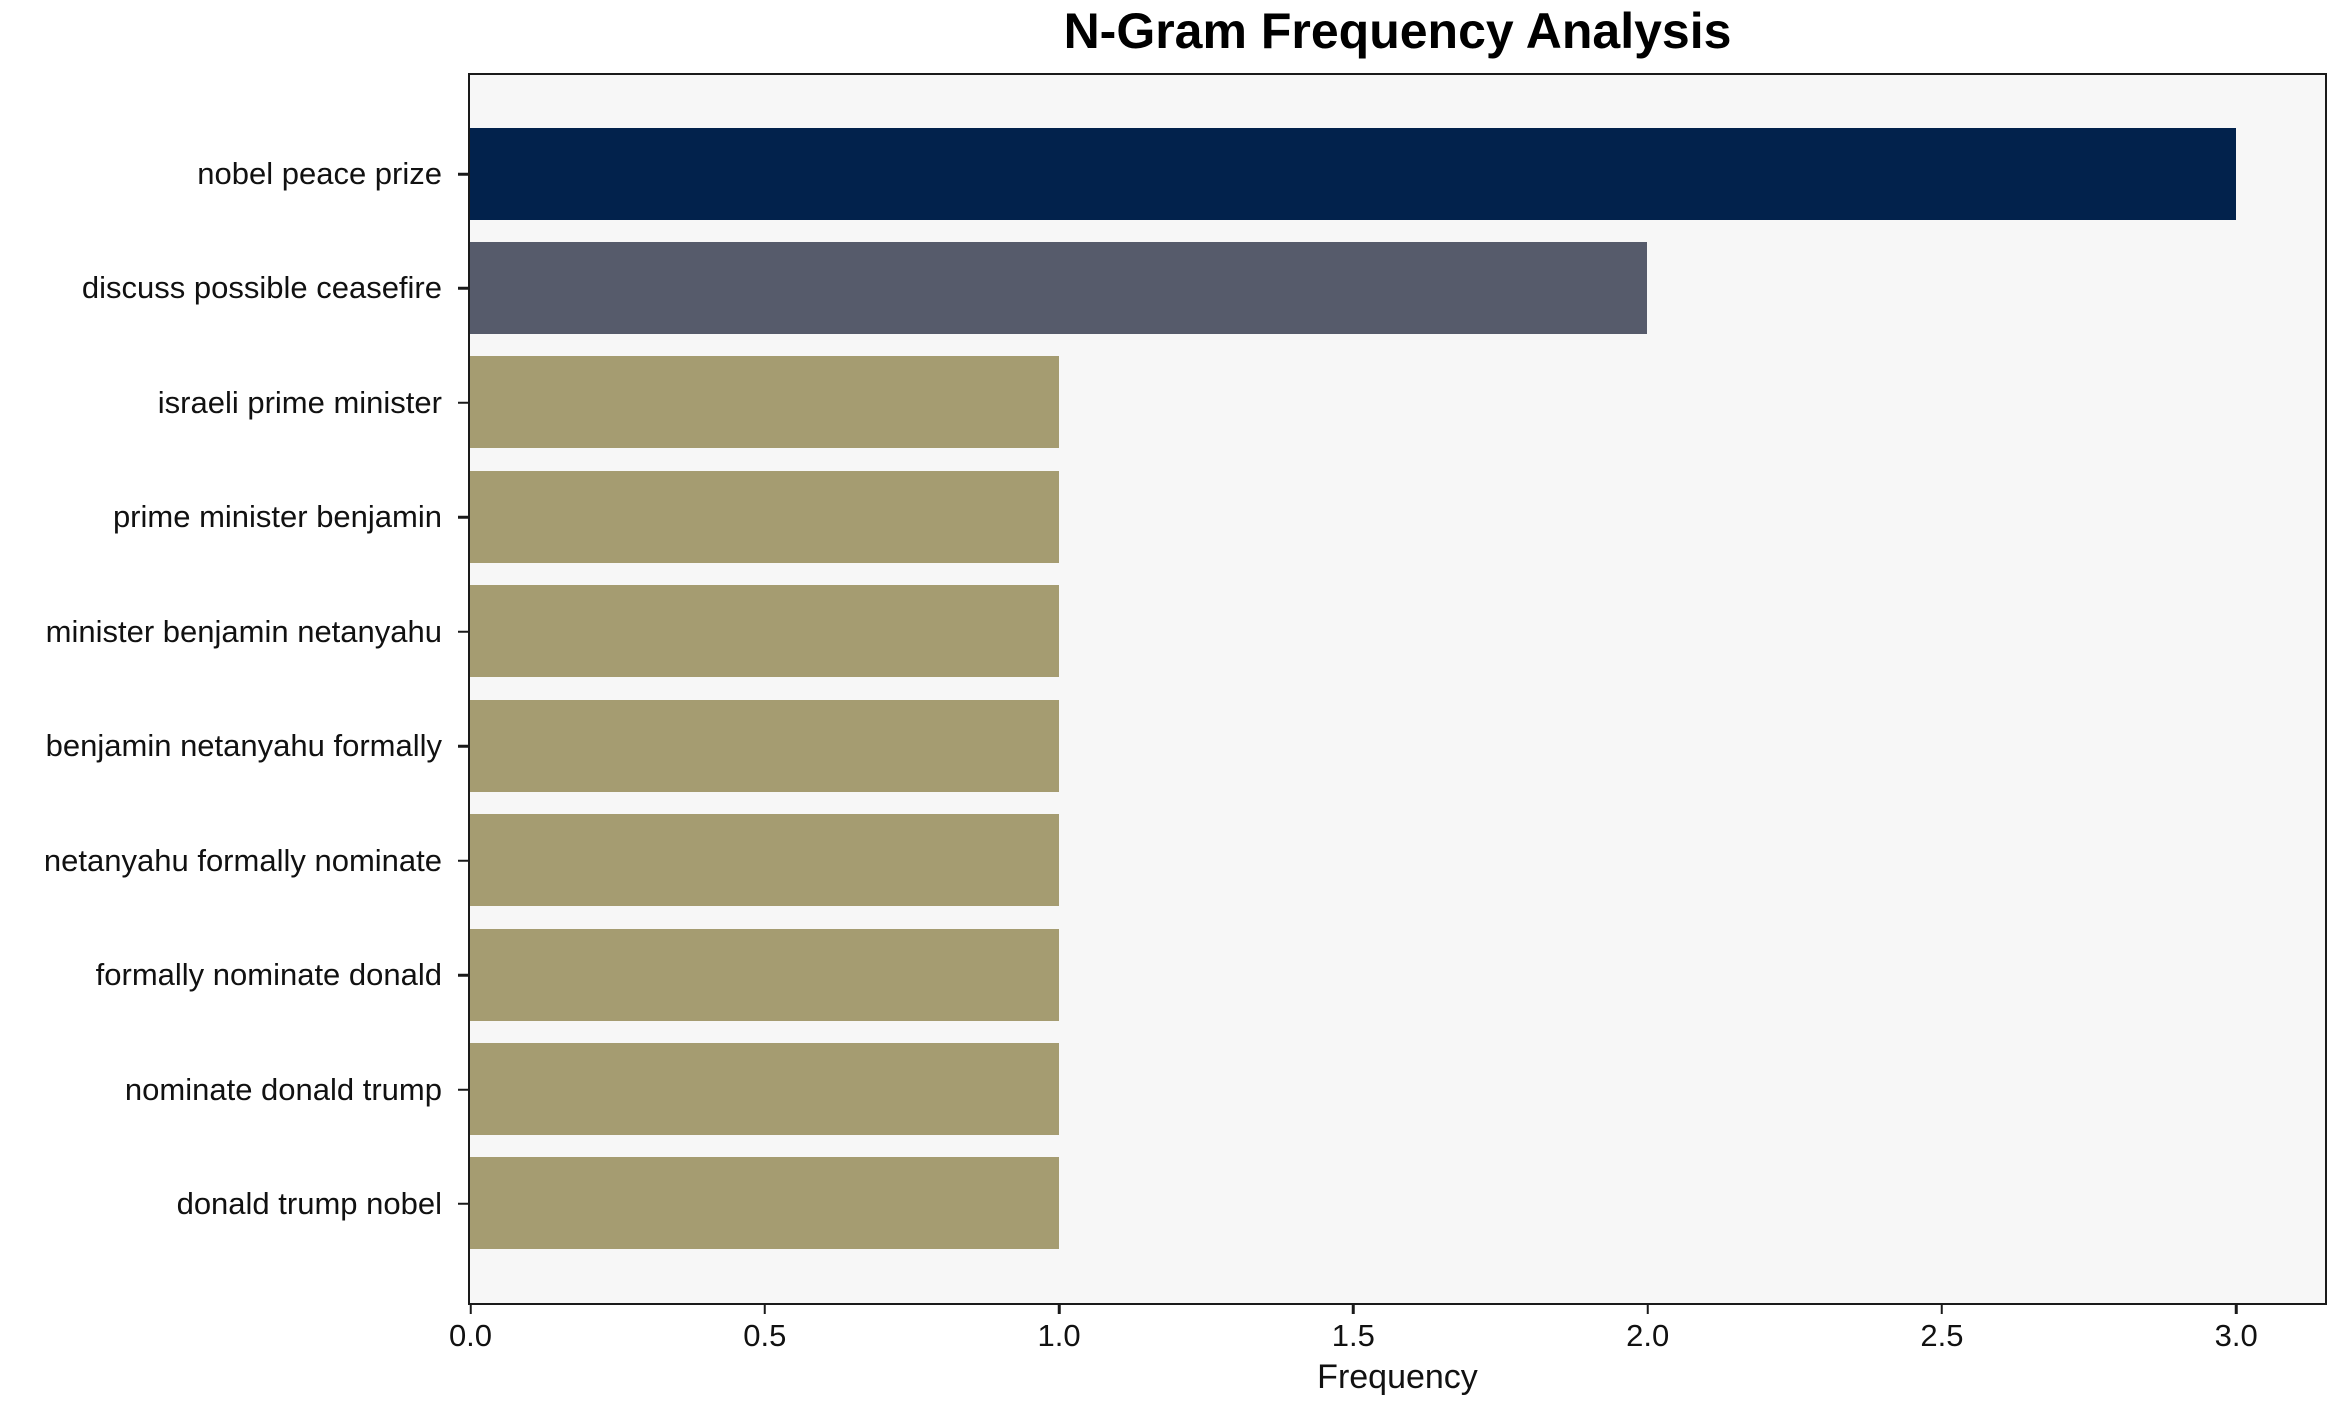  What do you see at coordinates (242, 860) in the screenshot?
I see `y-tick-label: netanyahu formally nominate` at bounding box center [242, 860].